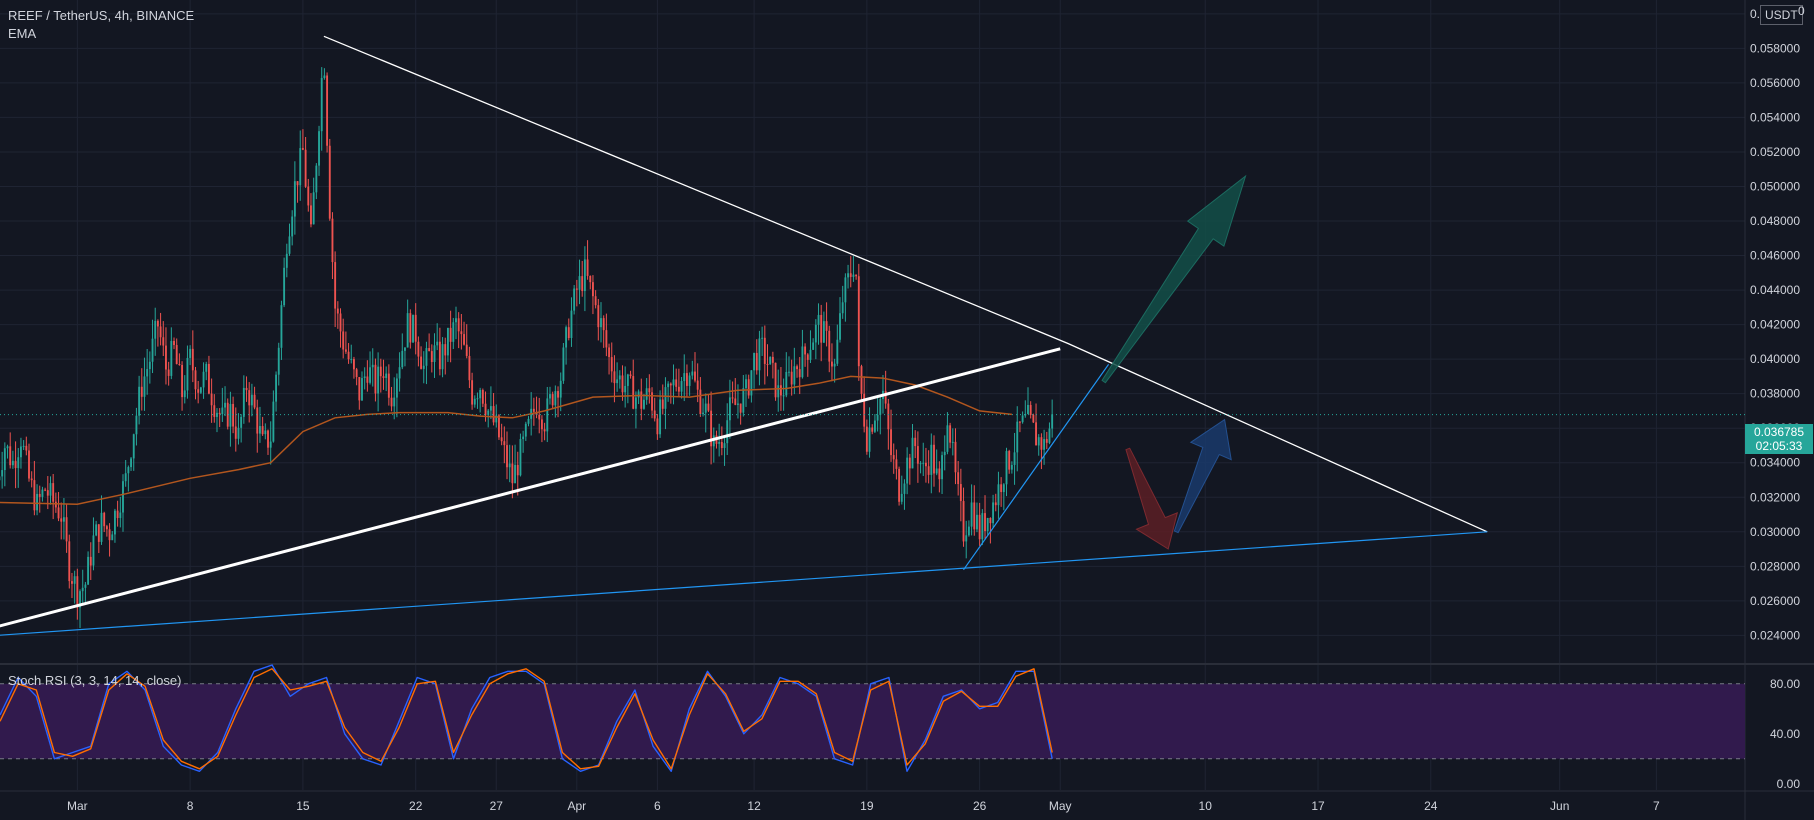 The height and width of the screenshot is (820, 1814). What do you see at coordinates (22, 33) in the screenshot?
I see `ema-legend: EMA` at bounding box center [22, 33].